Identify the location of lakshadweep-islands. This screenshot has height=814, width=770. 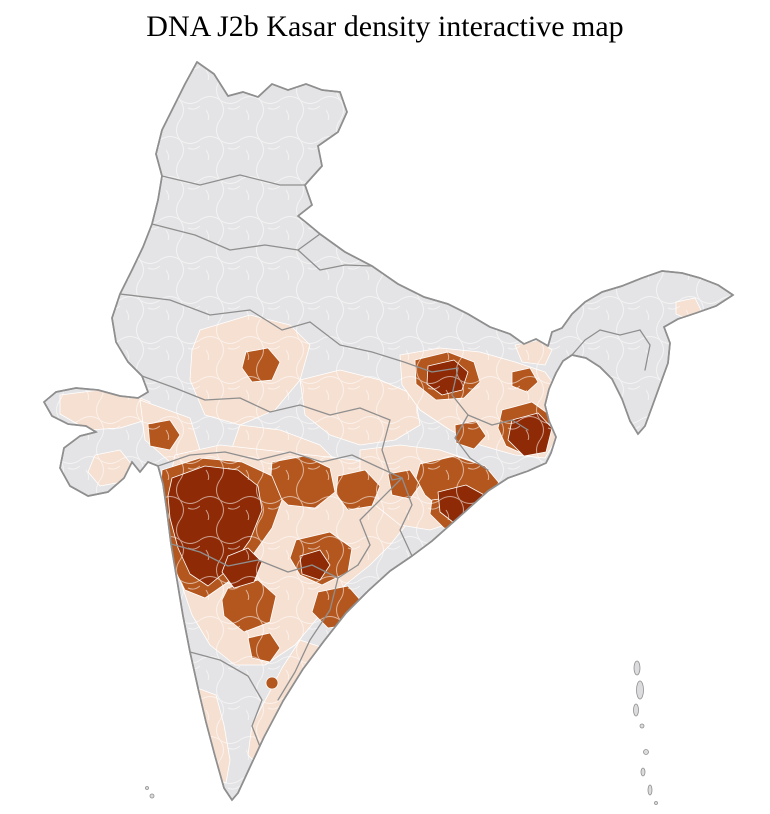
(150, 792).